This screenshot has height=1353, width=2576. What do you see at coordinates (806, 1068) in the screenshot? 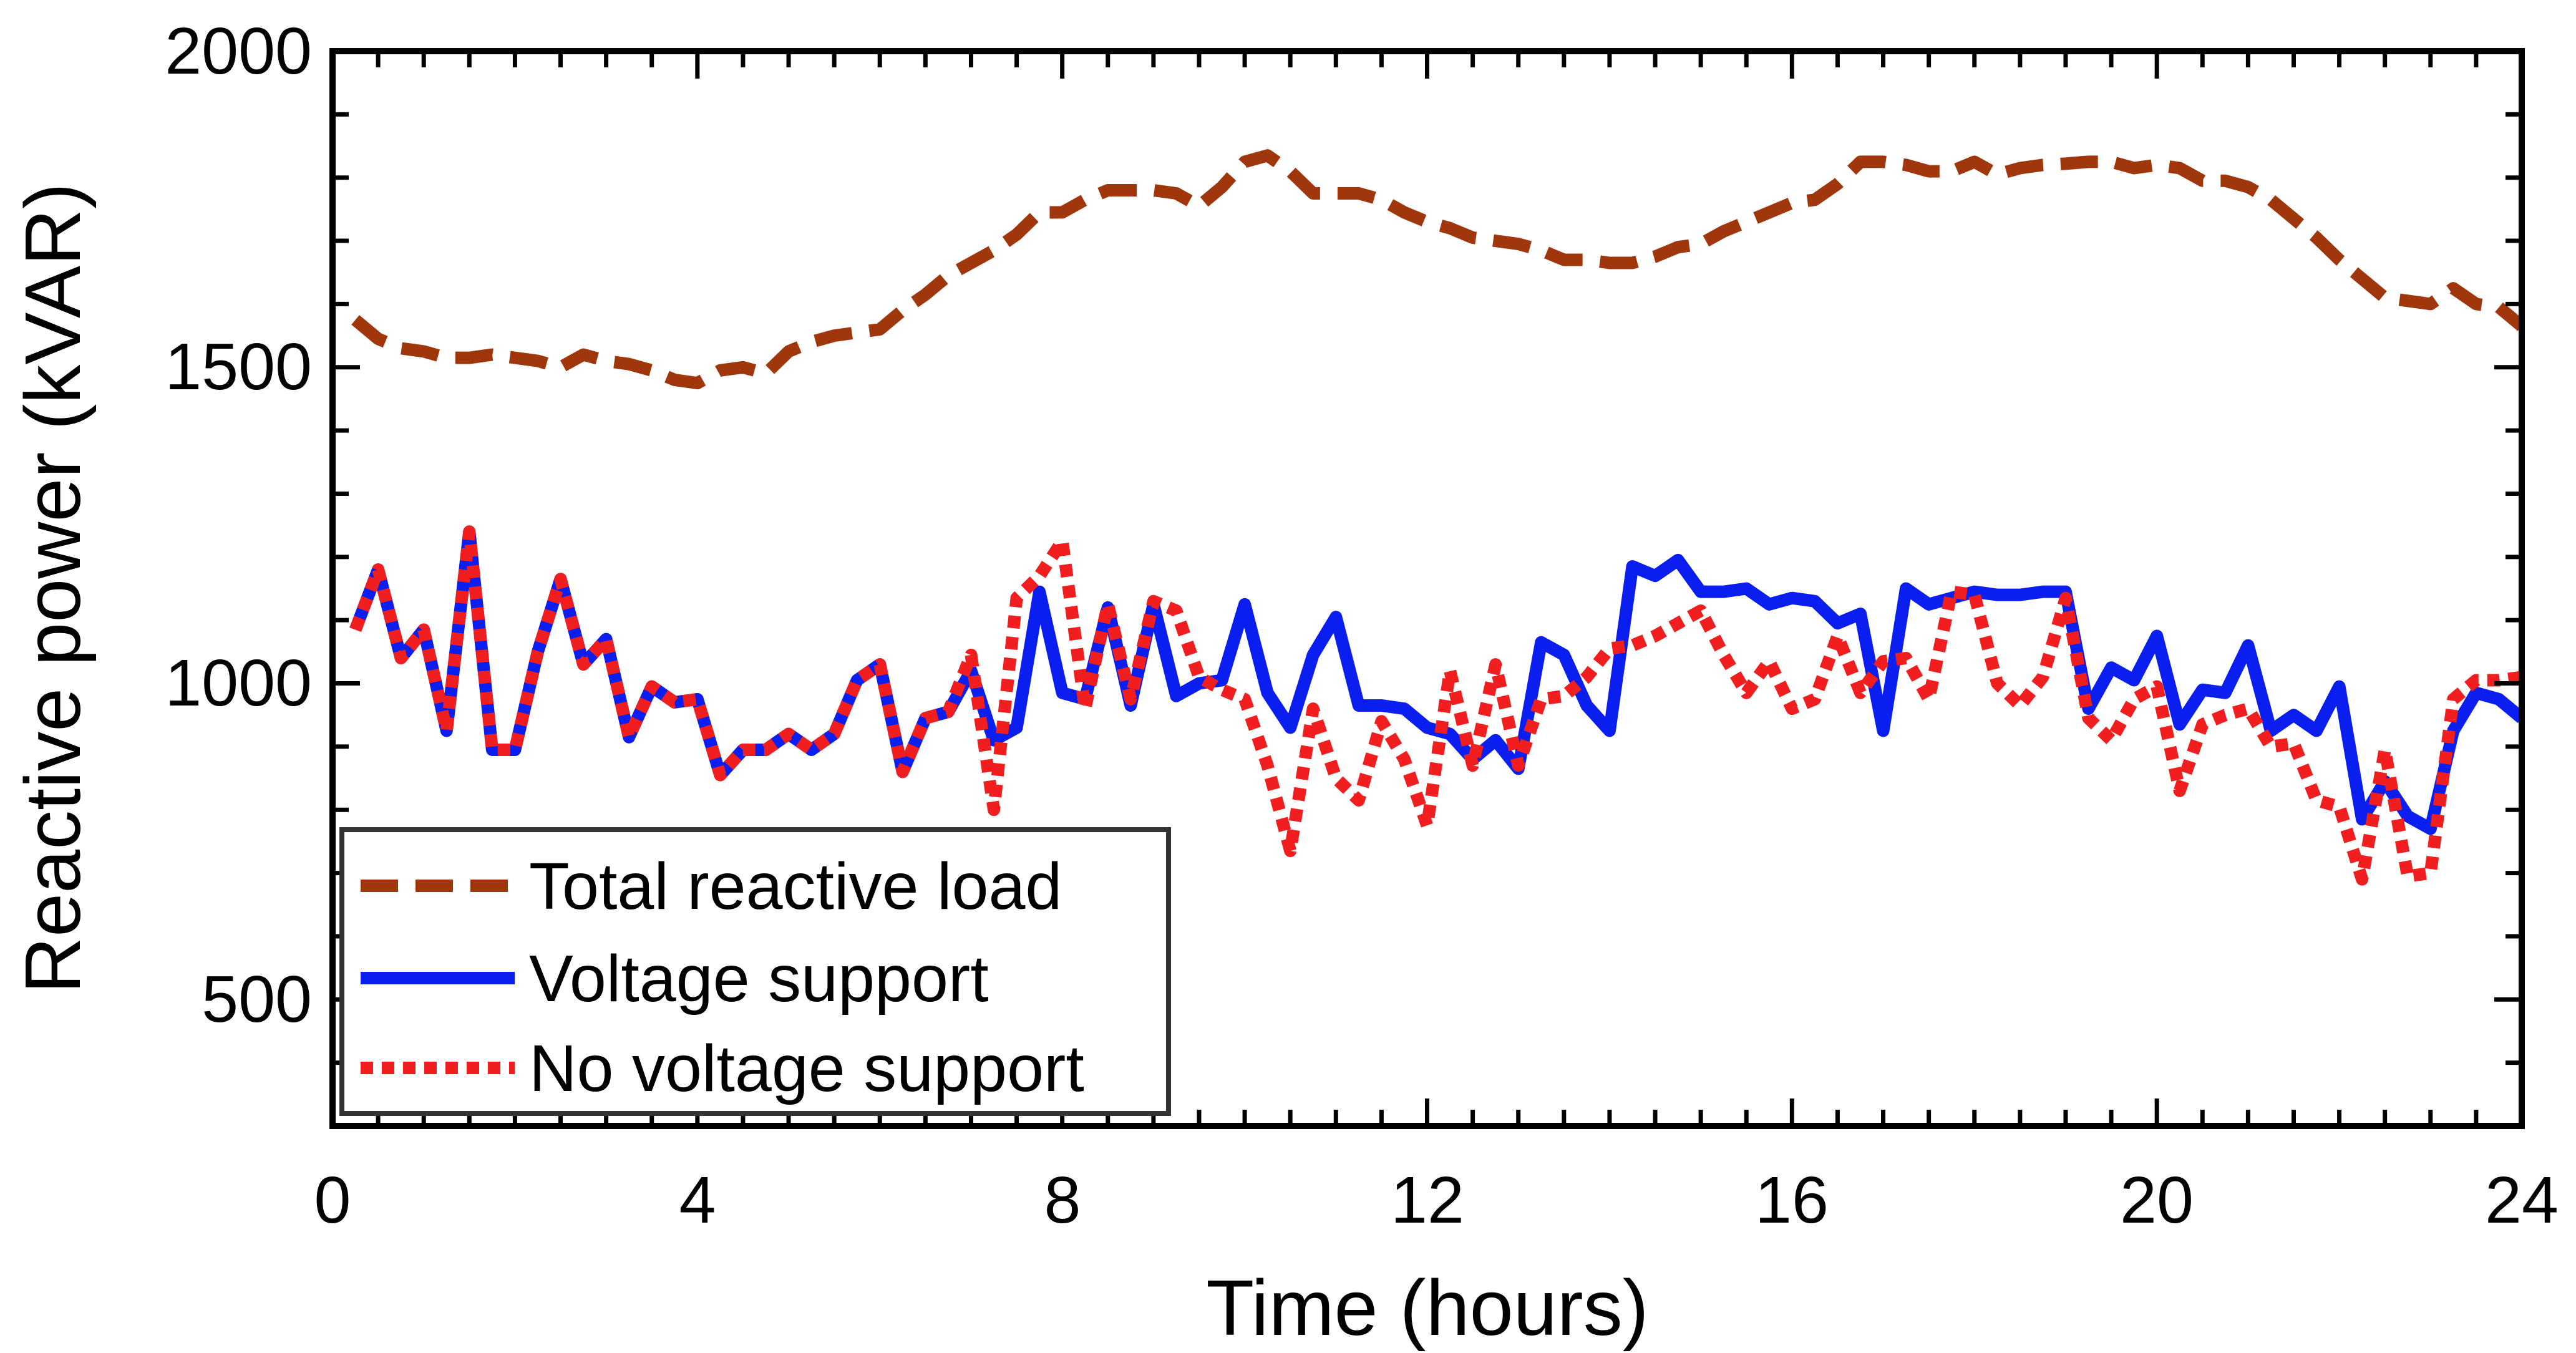
I see `legend-label-no-voltage-support: No voltage support` at bounding box center [806, 1068].